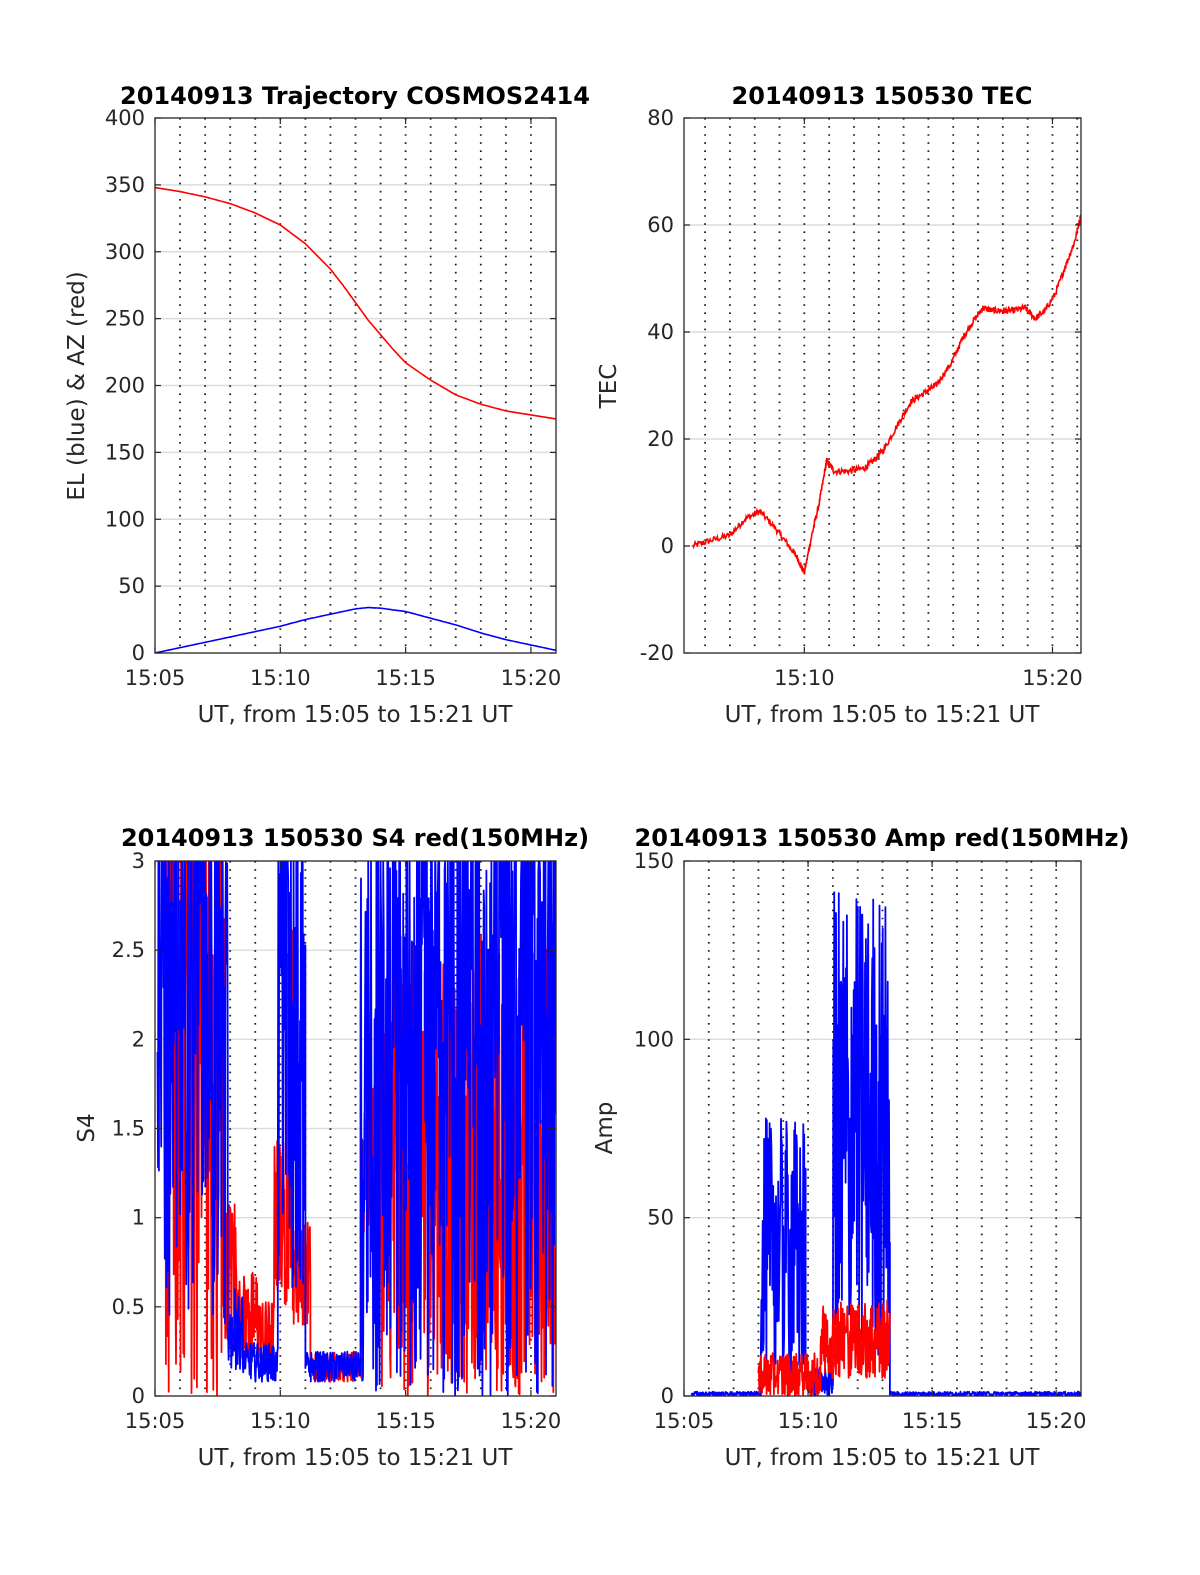  I want to click on chart-title: 20140913 Trajectory COSMOS2414, so click(355, 96).